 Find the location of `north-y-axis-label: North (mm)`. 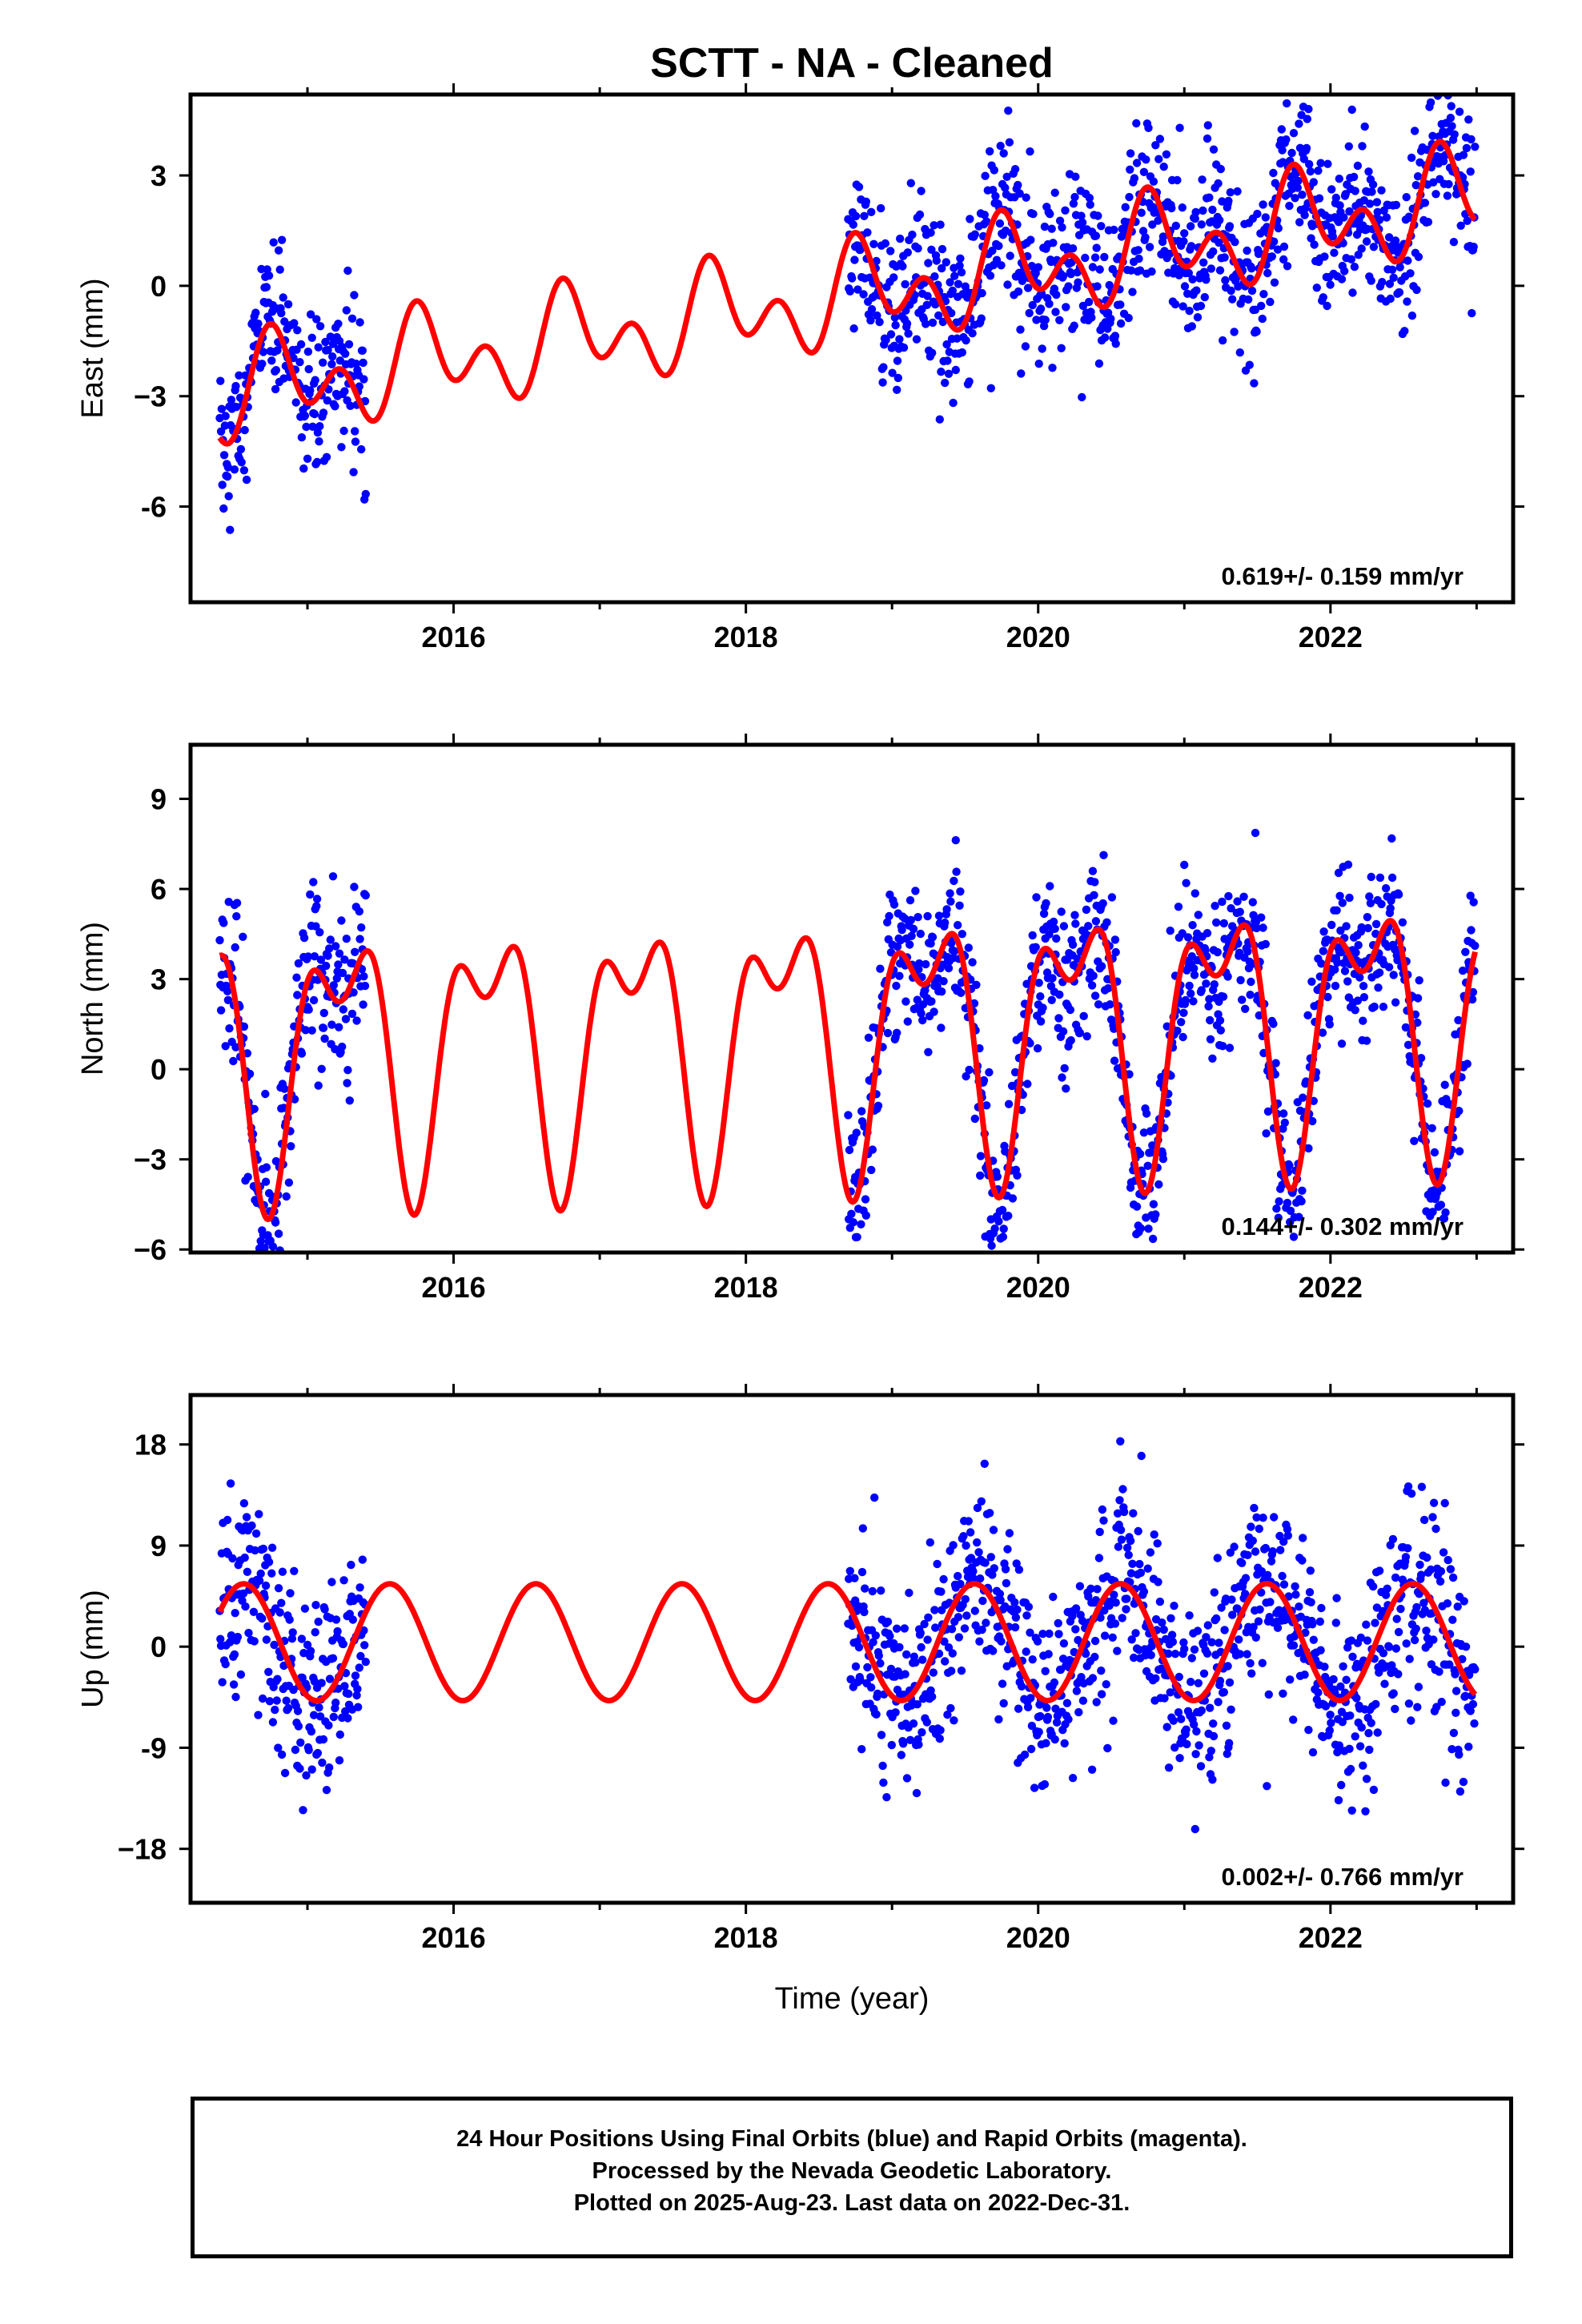

north-y-axis-label: North (mm) is located at coordinates (93, 999).